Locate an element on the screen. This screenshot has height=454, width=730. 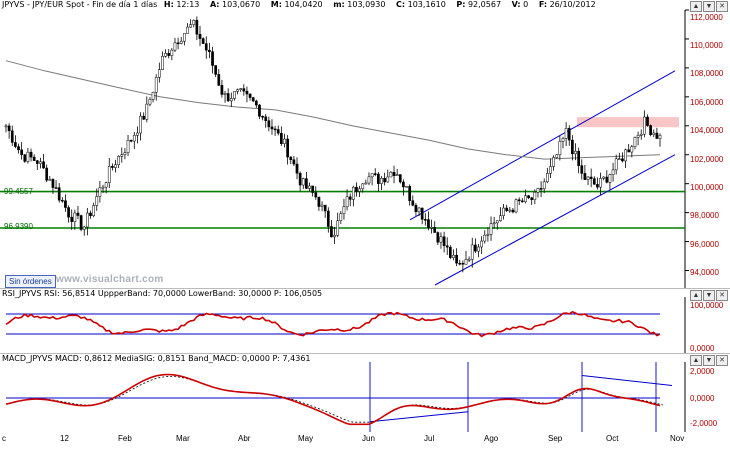
y-label: 100,0000 is located at coordinates (707, 187).